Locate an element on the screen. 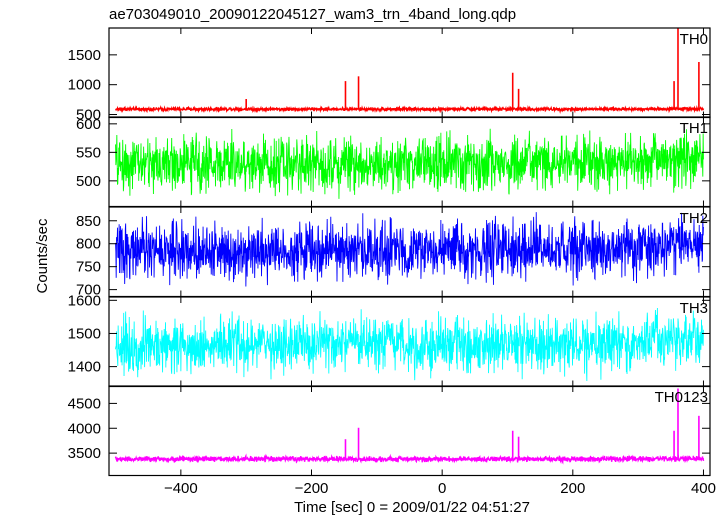  x-axis-label: Time [sec] 0 = 2009/01/22 04:51:27 is located at coordinates (412, 507).